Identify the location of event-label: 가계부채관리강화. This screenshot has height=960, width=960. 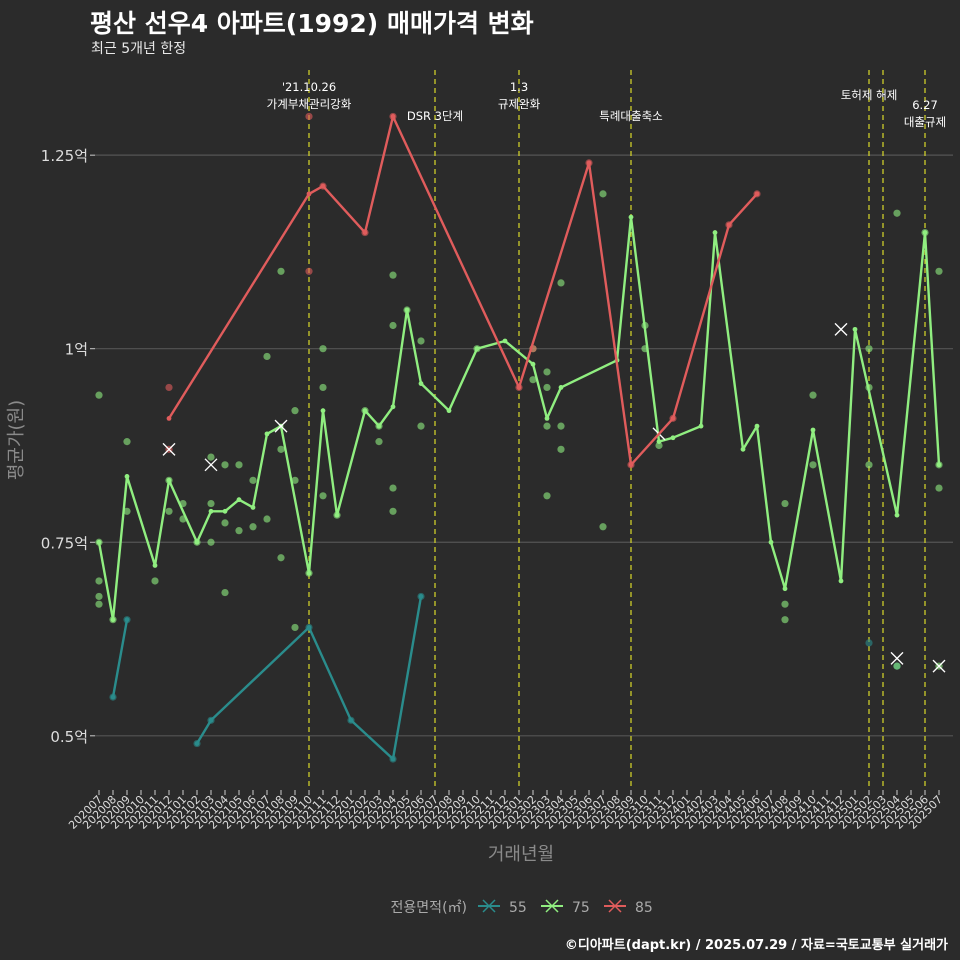
(309, 104).